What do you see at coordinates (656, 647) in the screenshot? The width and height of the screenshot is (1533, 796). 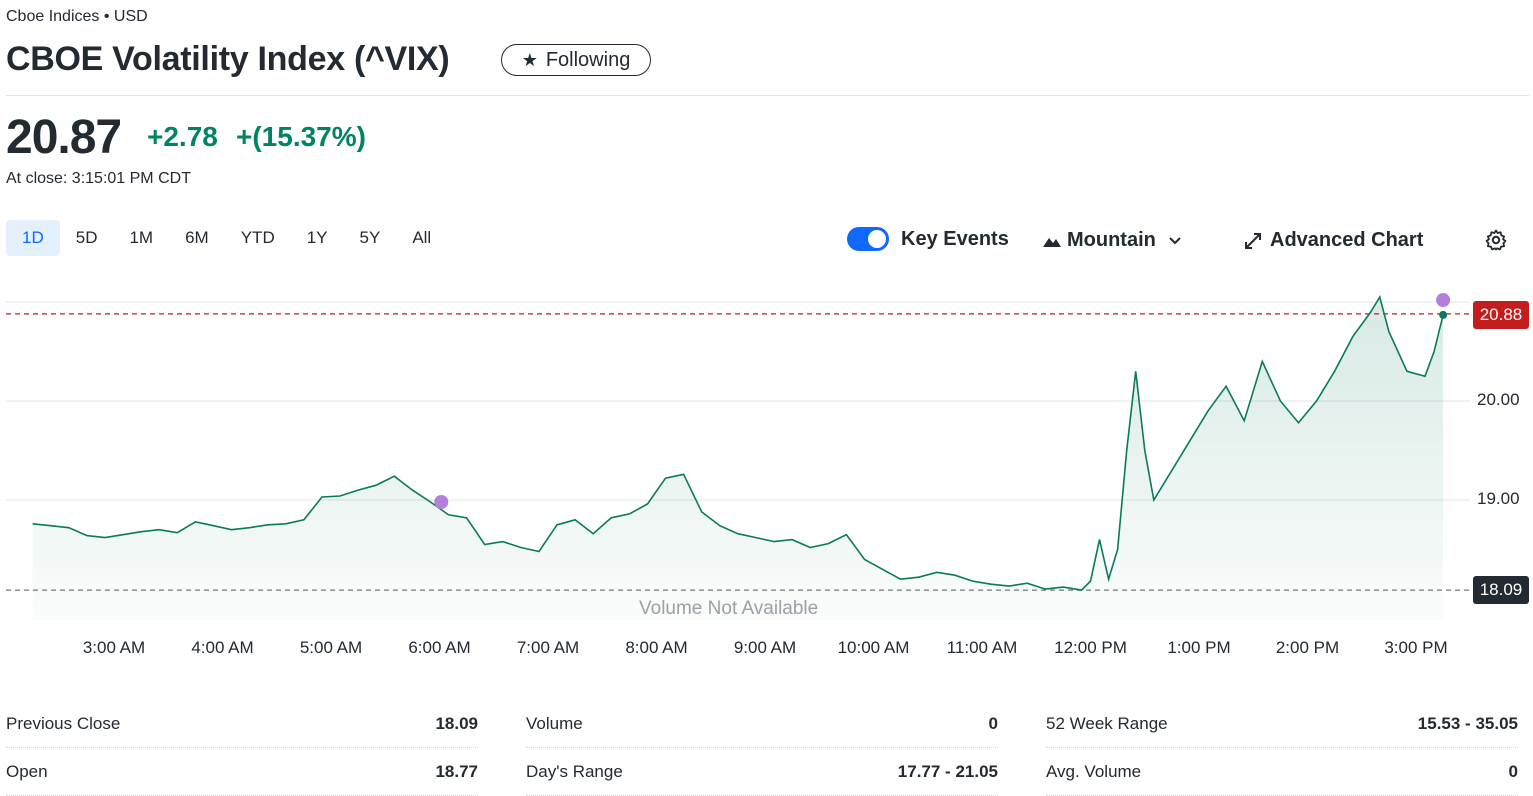 I see `x-tick-label: 8:00 AM` at bounding box center [656, 647].